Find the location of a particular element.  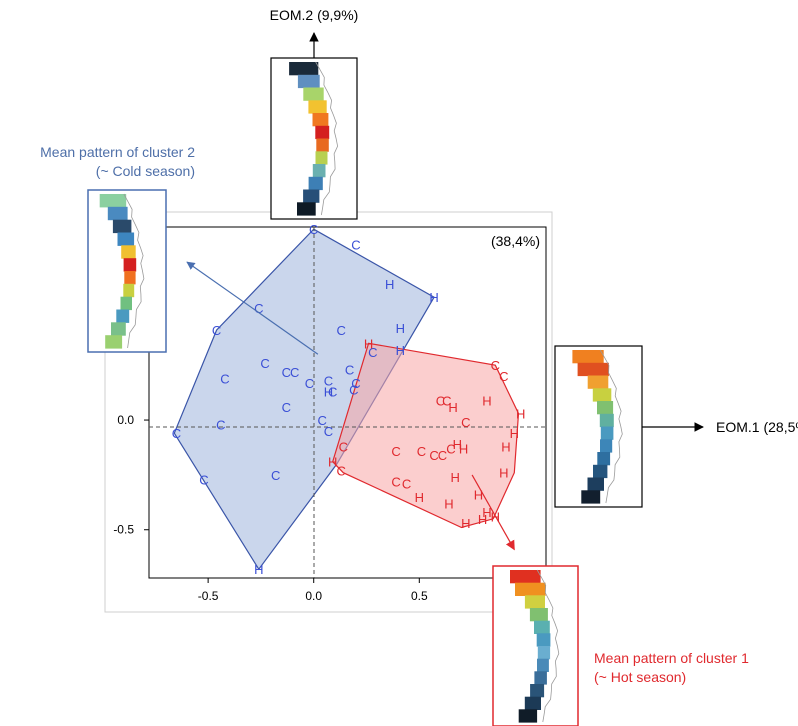

axis-ticks: -0.5 0.0 0.5 -0.5 0.0 is located at coordinates (270, 508).